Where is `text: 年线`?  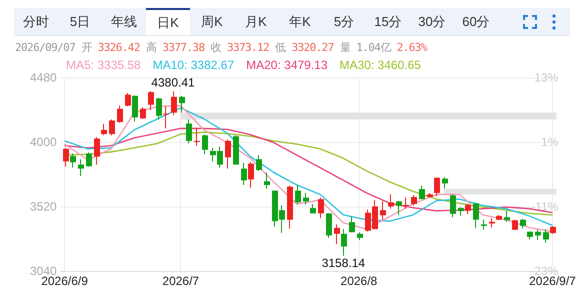 text: 年线 is located at coordinates (124, 22).